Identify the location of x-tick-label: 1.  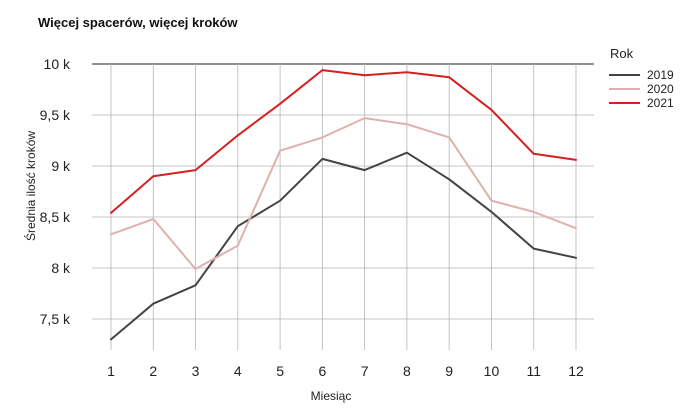
(111, 371).